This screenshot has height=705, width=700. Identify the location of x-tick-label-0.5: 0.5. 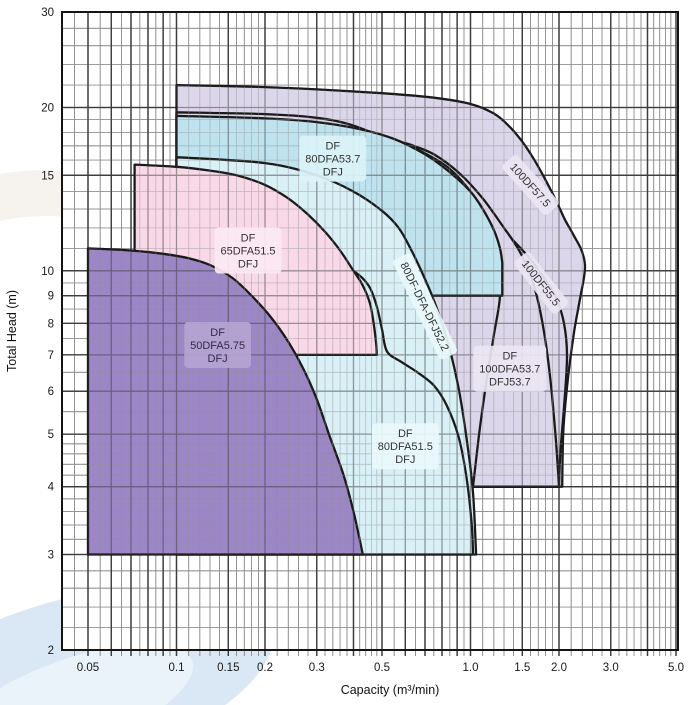
(382, 668).